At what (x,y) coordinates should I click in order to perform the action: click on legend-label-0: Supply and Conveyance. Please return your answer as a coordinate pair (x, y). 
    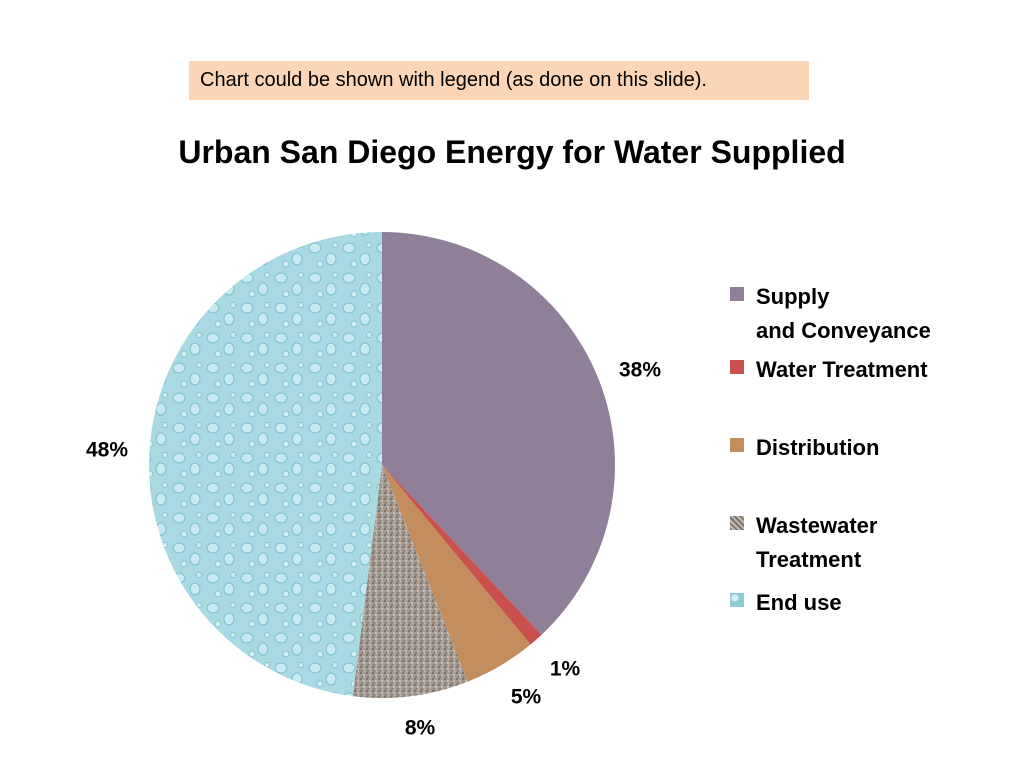
    Looking at the image, I should click on (843, 313).